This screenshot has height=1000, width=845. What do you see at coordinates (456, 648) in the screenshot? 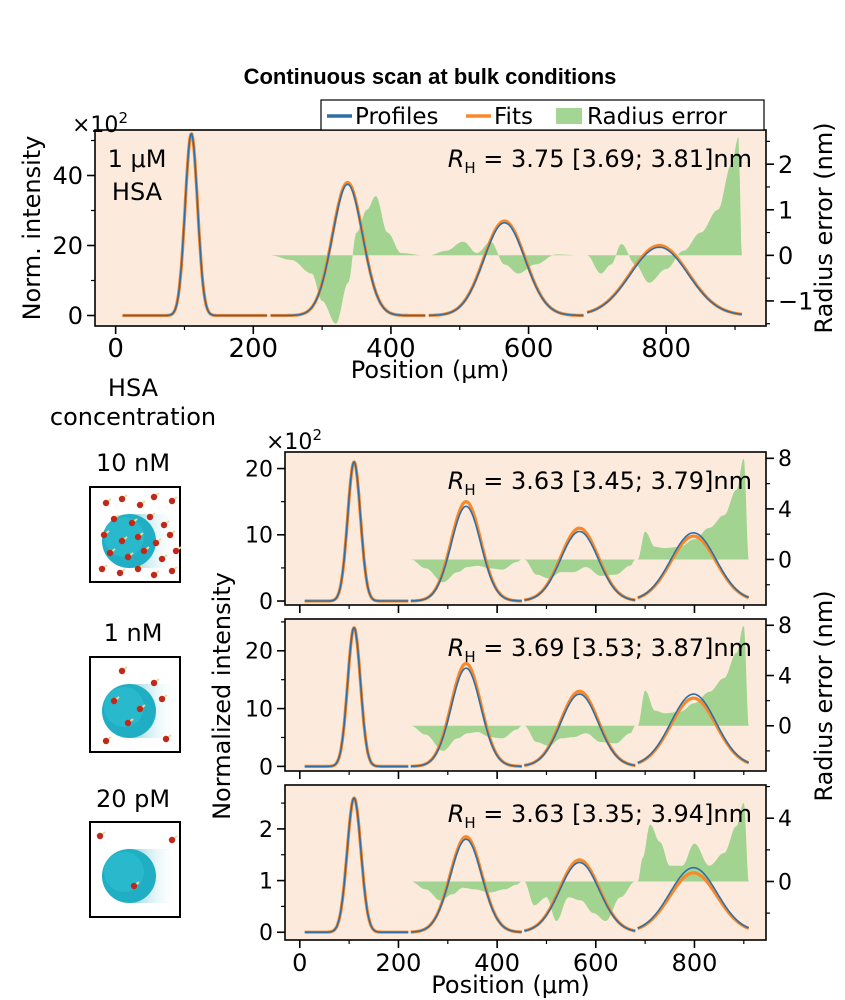
I see `panel-2-rh-symbol: R` at bounding box center [456, 648].